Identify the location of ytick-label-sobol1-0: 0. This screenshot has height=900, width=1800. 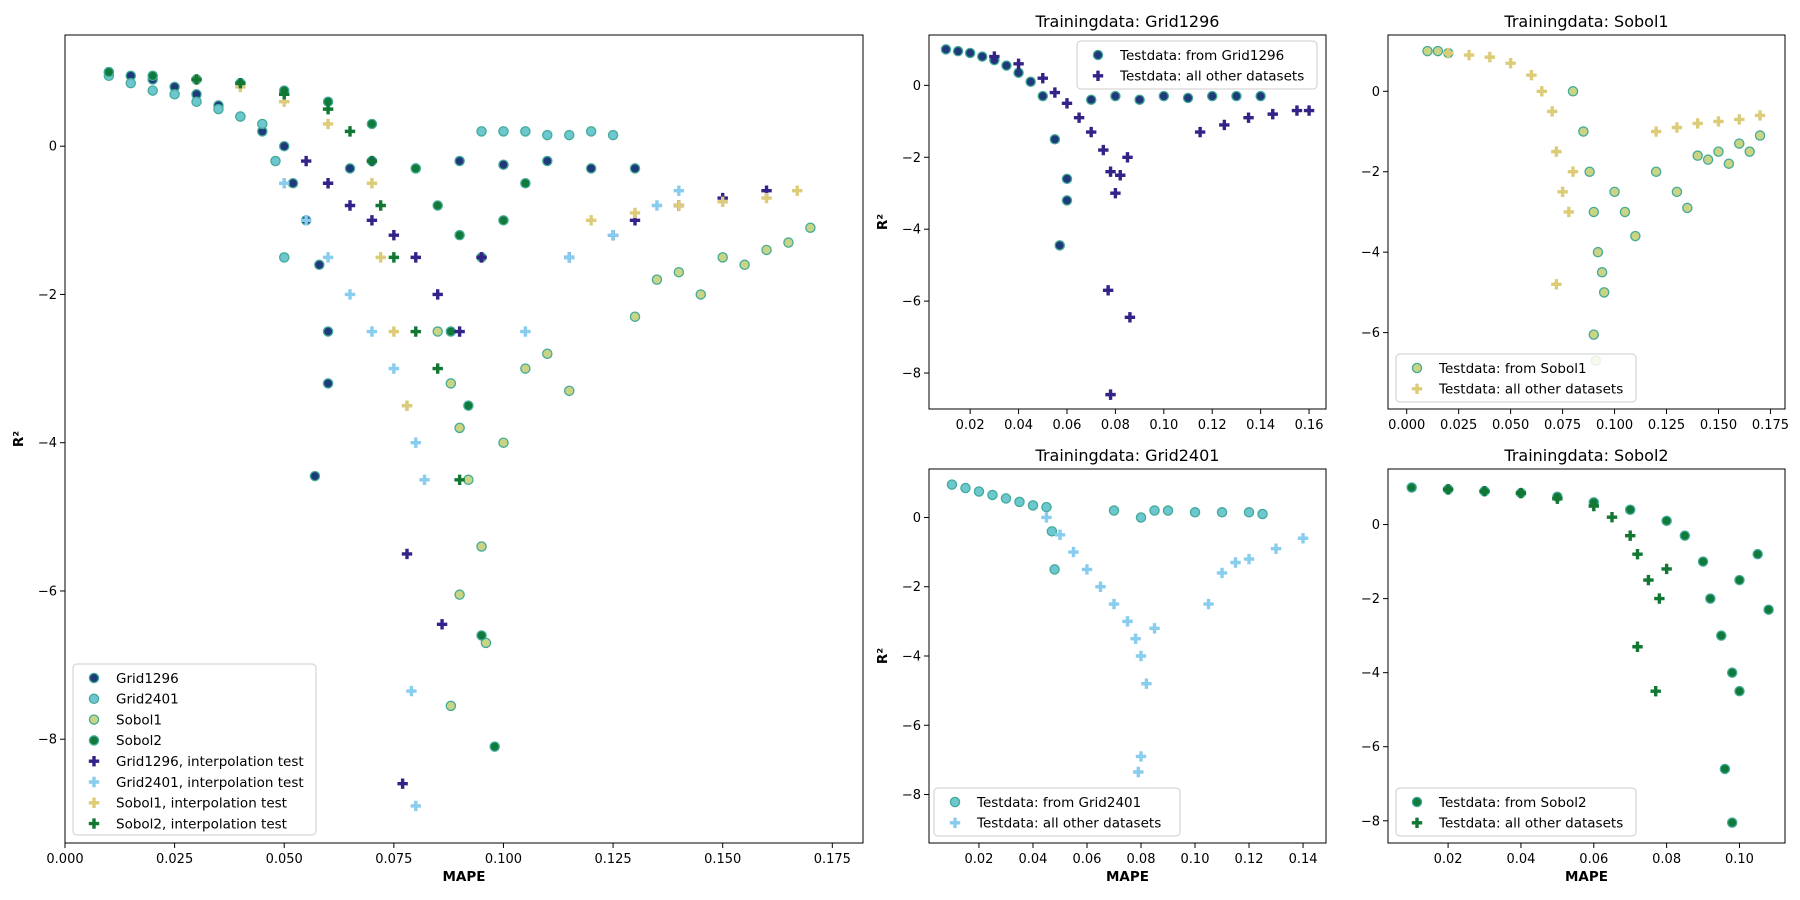
(1376, 92).